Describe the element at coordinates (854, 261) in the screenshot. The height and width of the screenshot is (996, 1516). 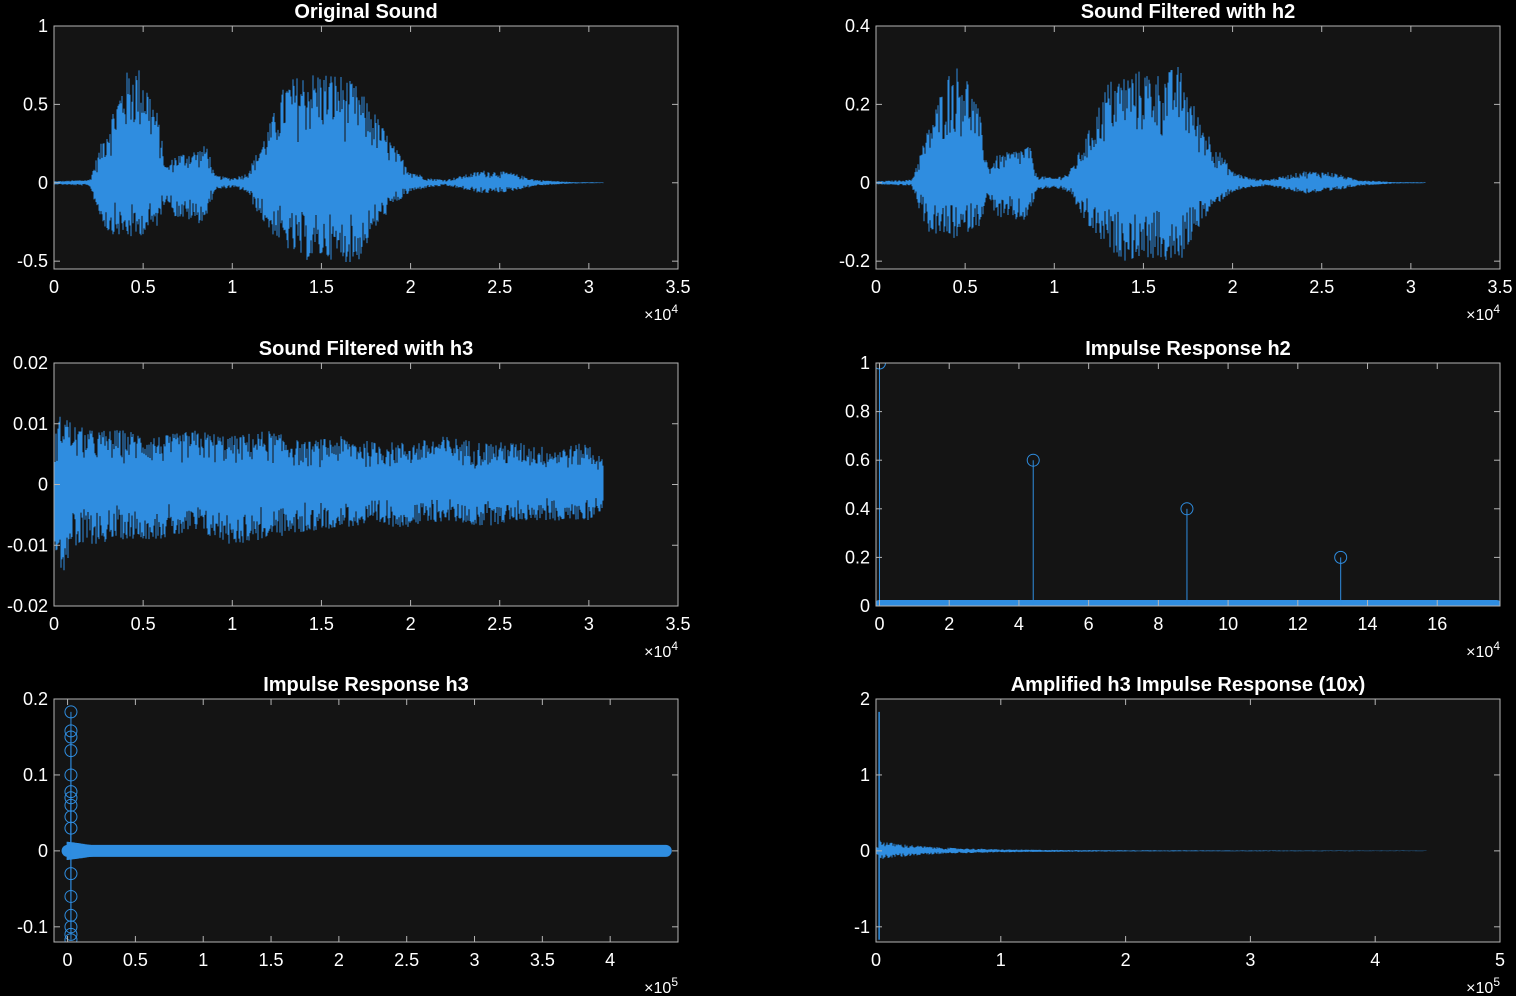
I see `y-tick-label: -0.2` at that location.